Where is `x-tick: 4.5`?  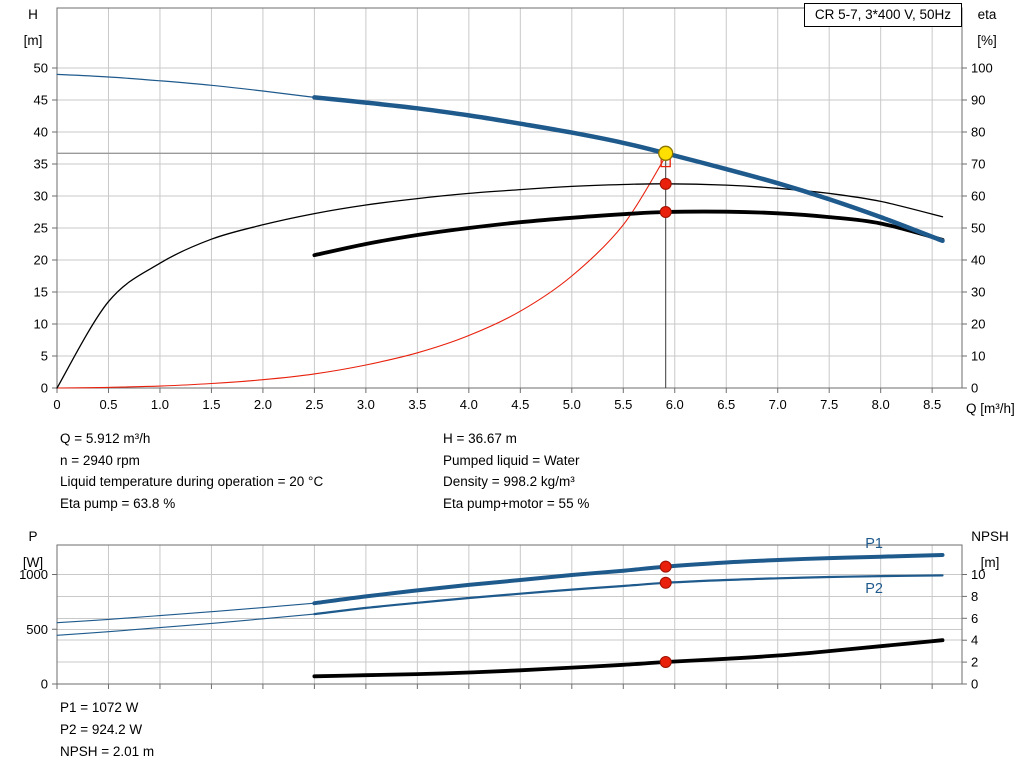
x-tick: 4.5 is located at coordinates (520, 404).